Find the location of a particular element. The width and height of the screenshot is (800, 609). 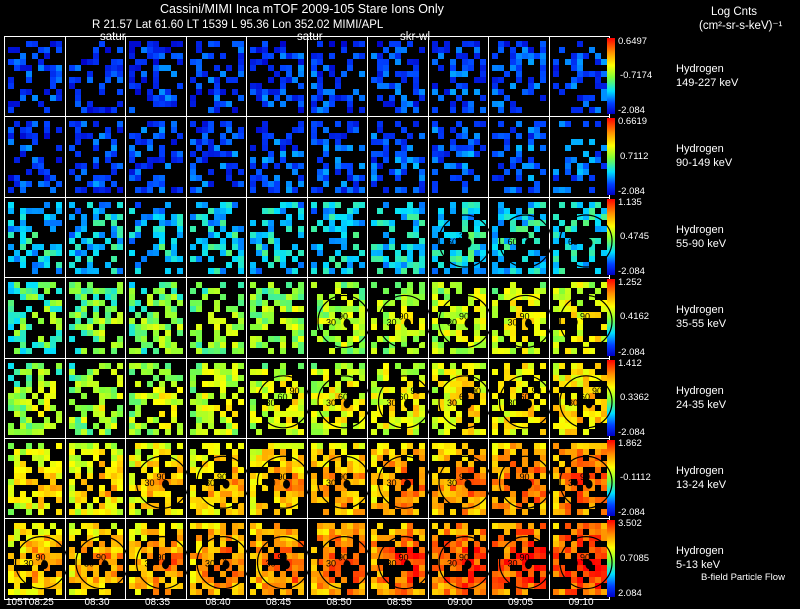

colorbar-mid-label: 0.7112 is located at coordinates (634, 156).